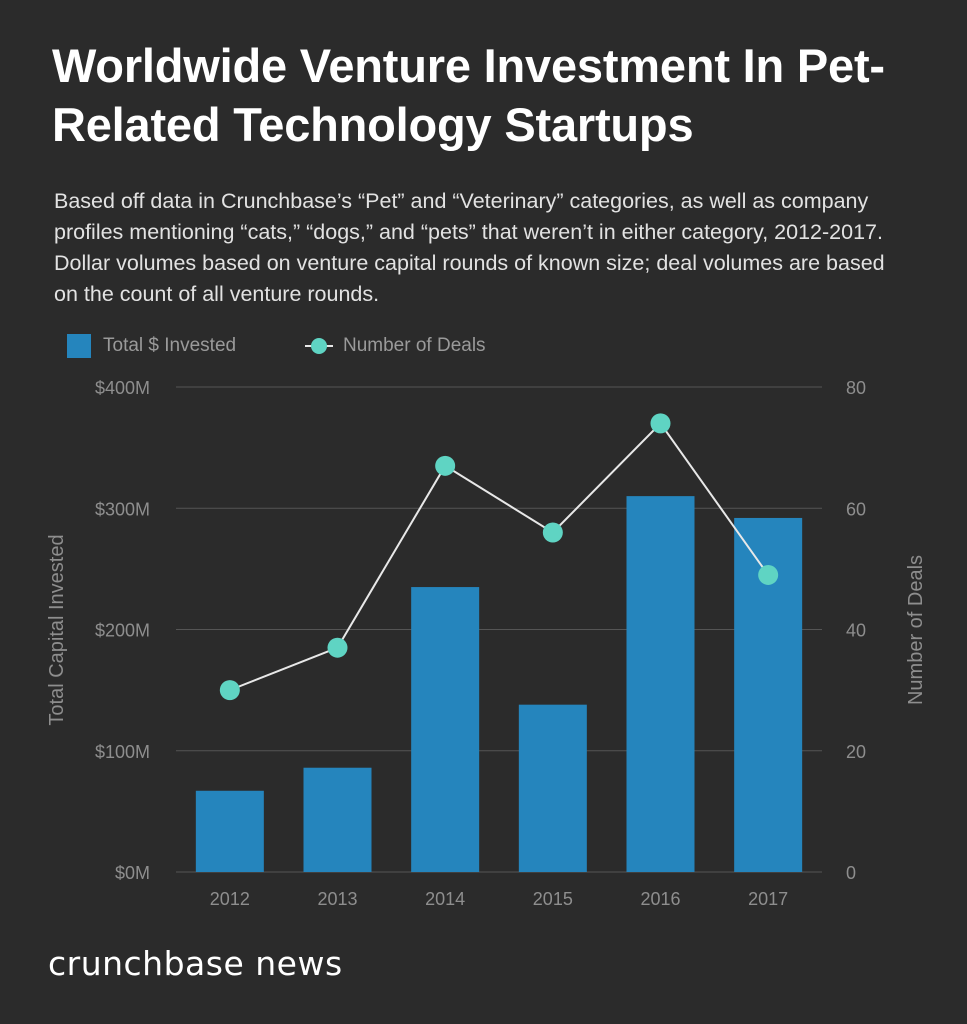 The width and height of the screenshot is (967, 1024). Describe the element at coordinates (122, 631) in the screenshot. I see `y-tick-label: $200M` at that location.